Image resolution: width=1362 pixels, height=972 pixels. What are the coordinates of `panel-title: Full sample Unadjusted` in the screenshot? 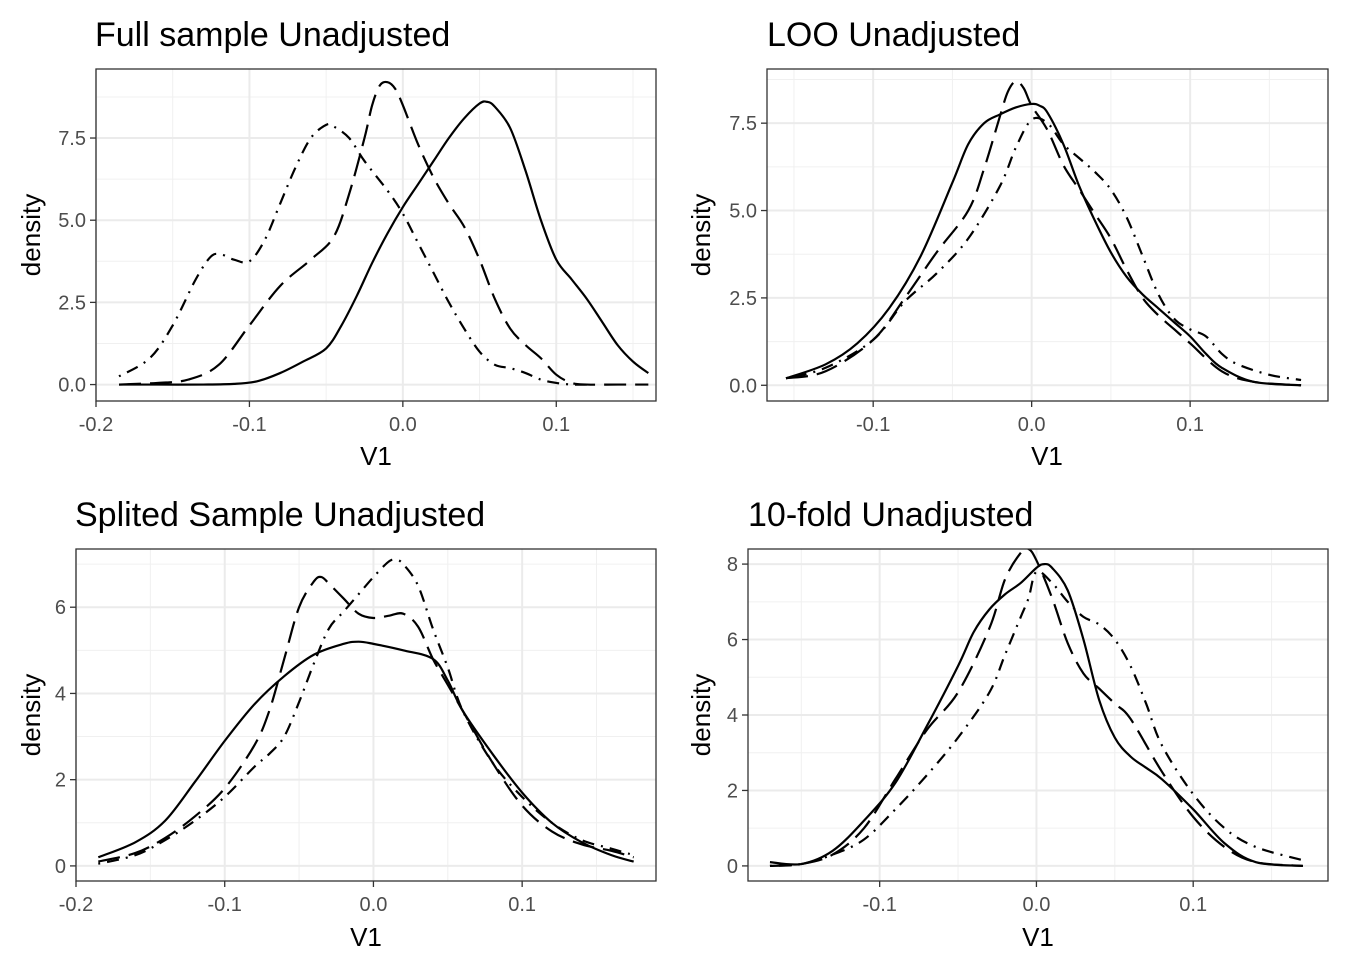 It's located at (272, 35).